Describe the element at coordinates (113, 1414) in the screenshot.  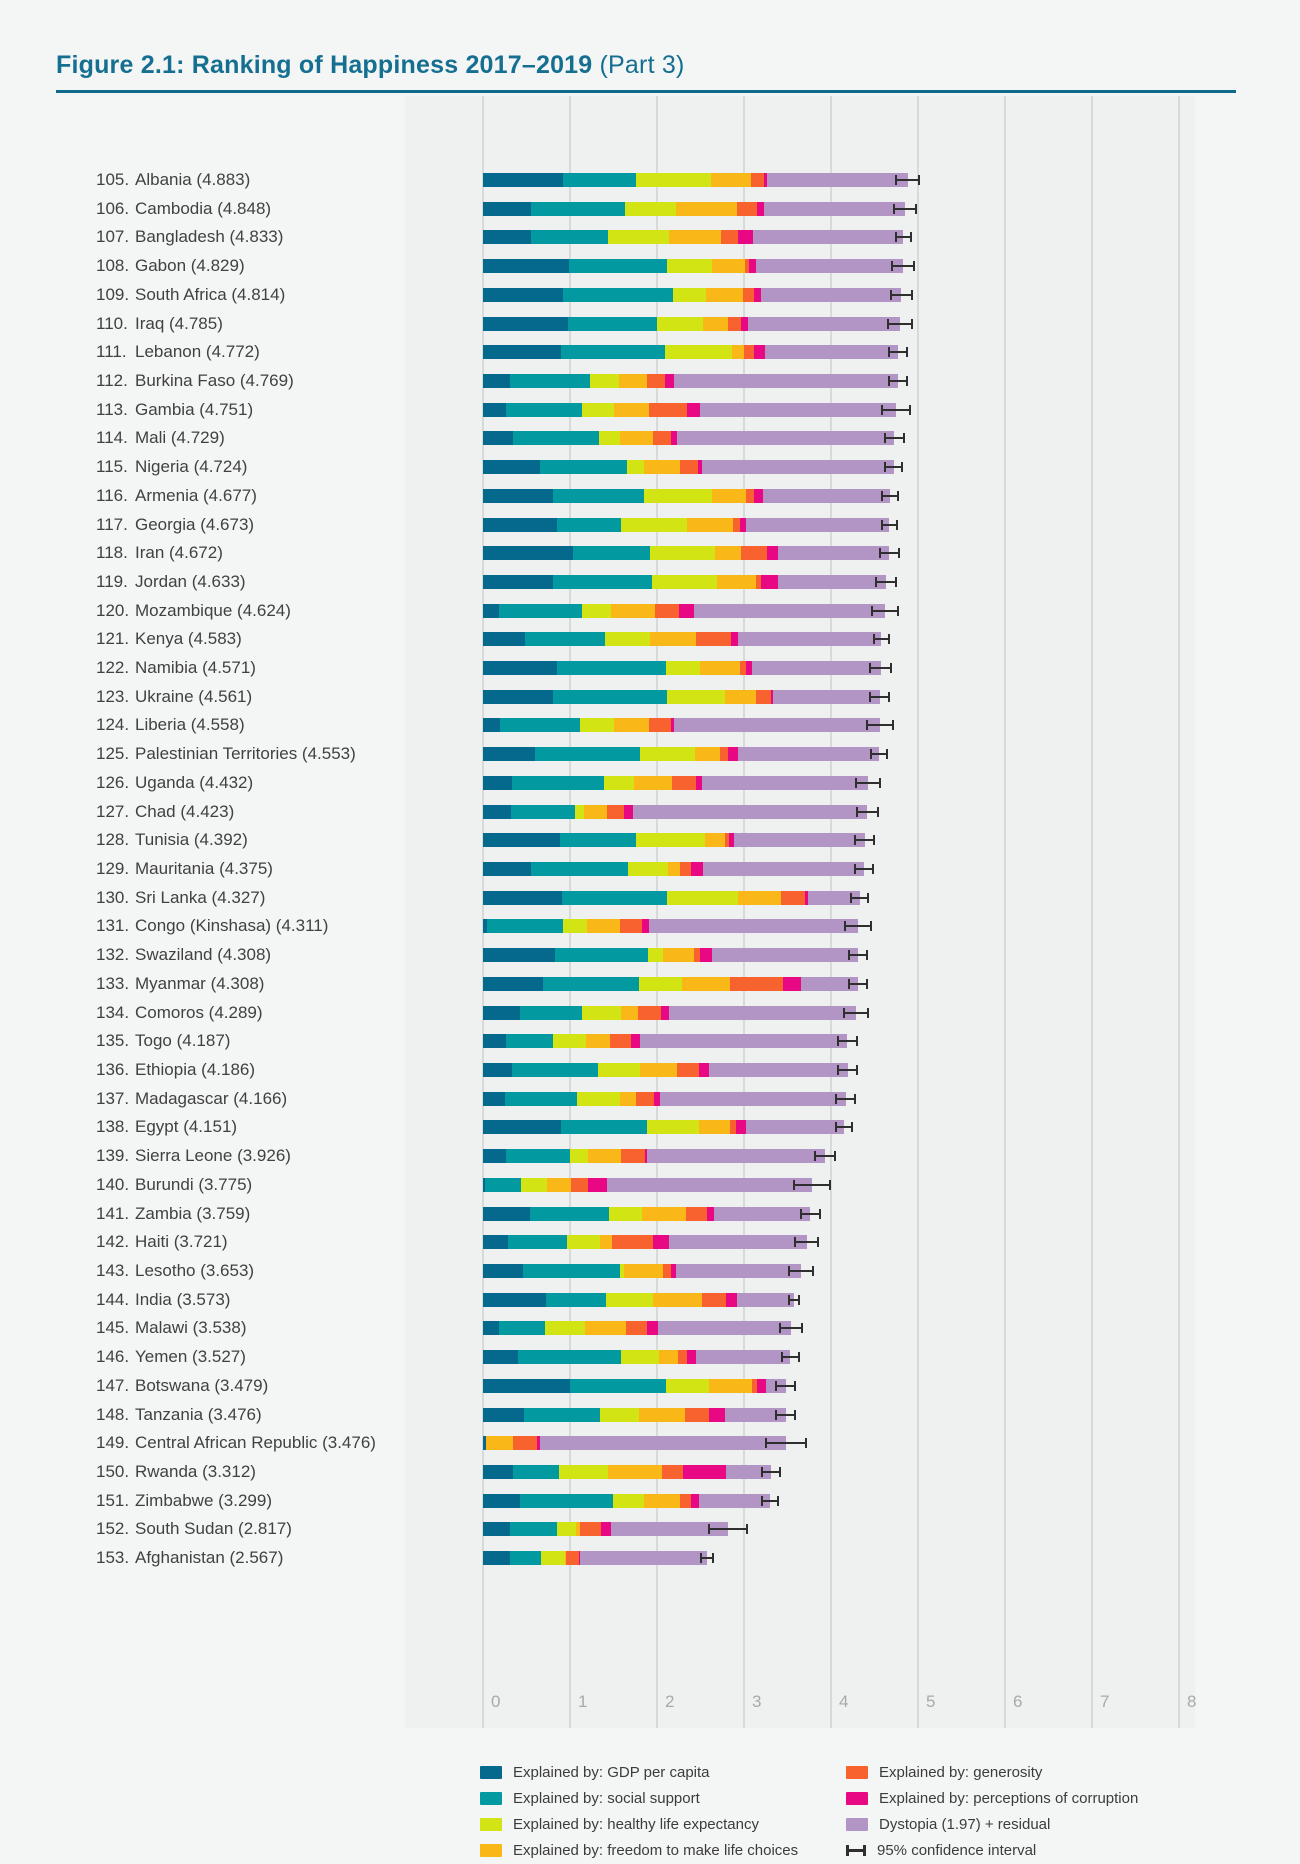
I see `country-rank: 148.` at that location.